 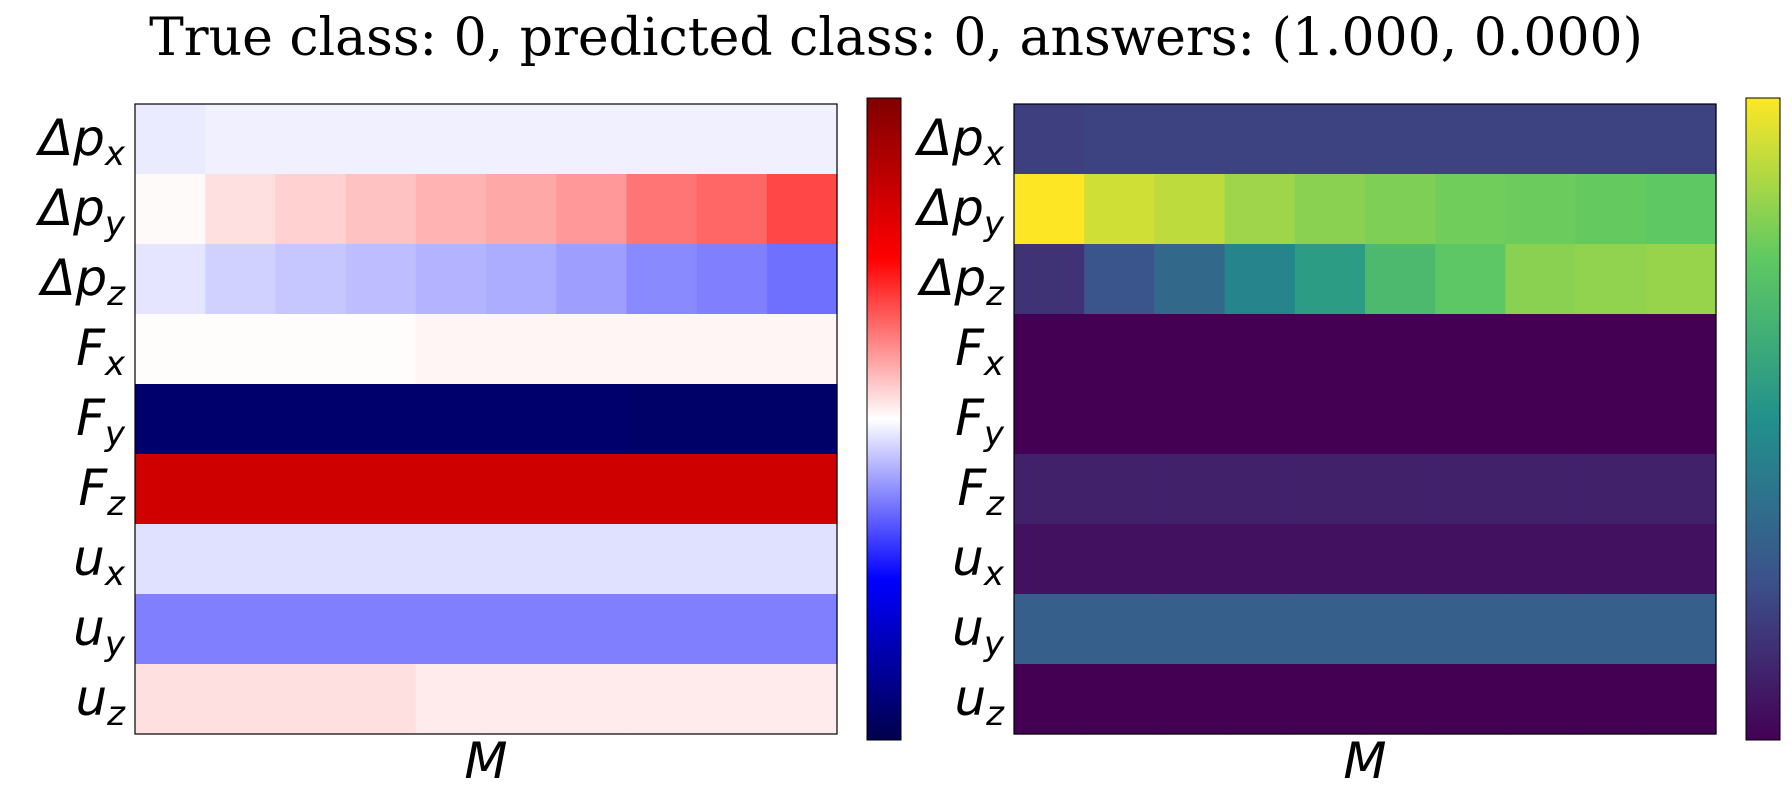 I want to click on row-tick-label: Δpy, so click(x=80, y=211).